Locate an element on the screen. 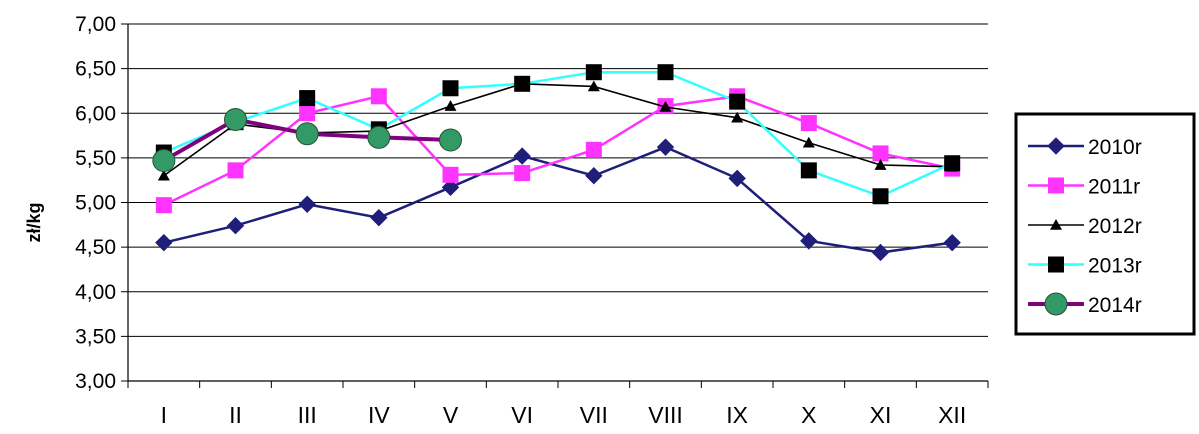 This screenshot has height=434, width=1199. legend-label: 2011r is located at coordinates (1114, 187).